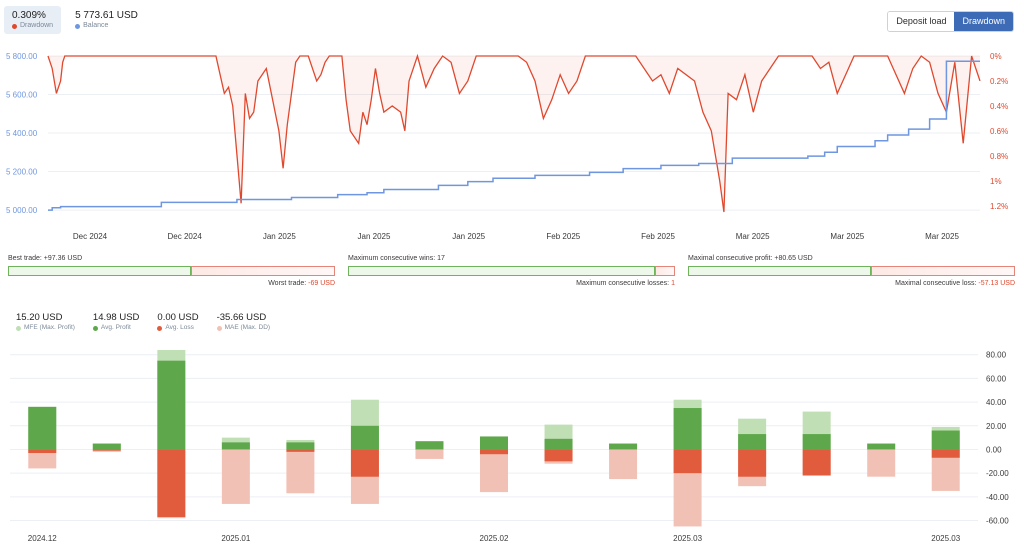 This screenshot has width=1024, height=552. What do you see at coordinates (14, 26) in the screenshot?
I see `drawdown-dot-icon` at bounding box center [14, 26].